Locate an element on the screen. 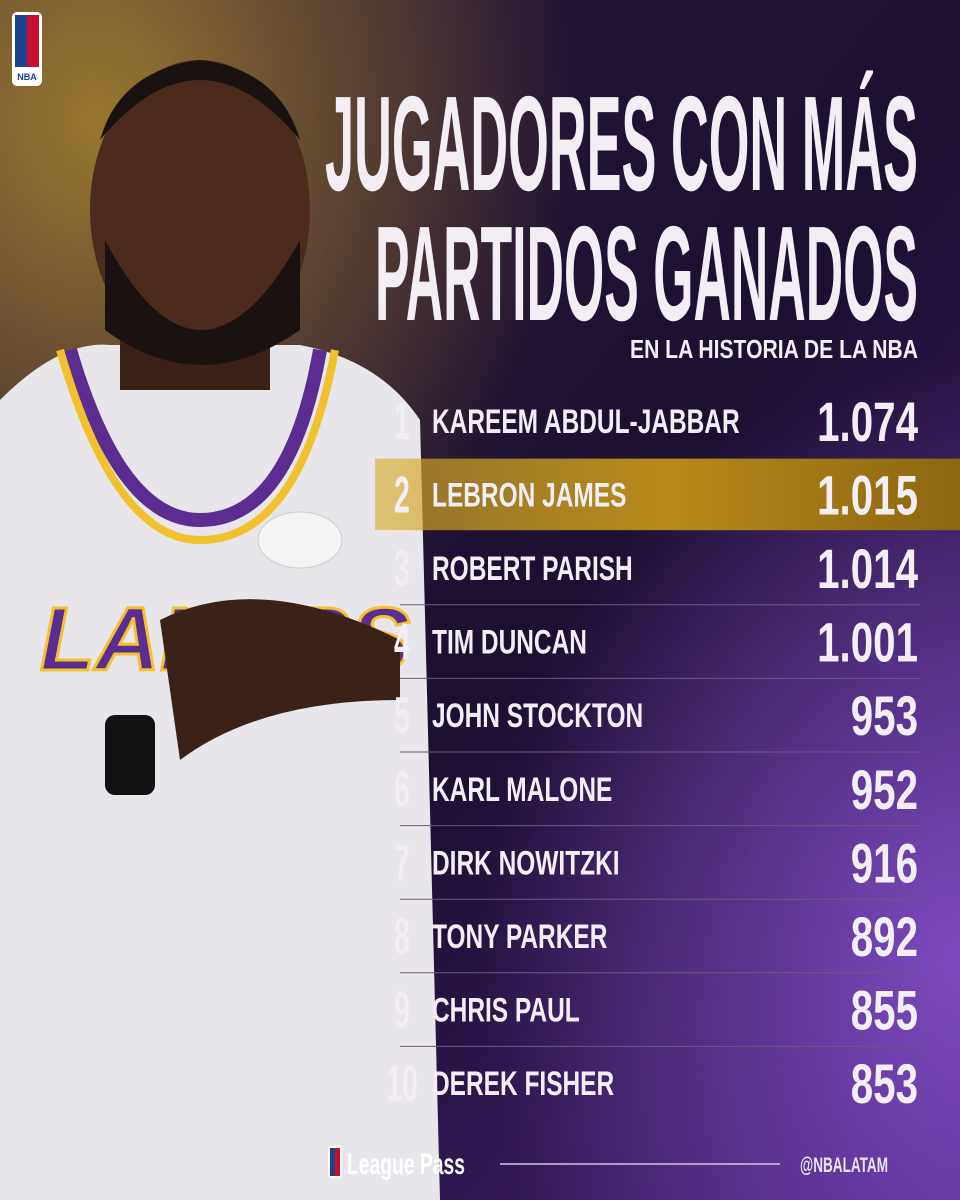  player-name: LEBRON JAMES is located at coordinates (529, 496).